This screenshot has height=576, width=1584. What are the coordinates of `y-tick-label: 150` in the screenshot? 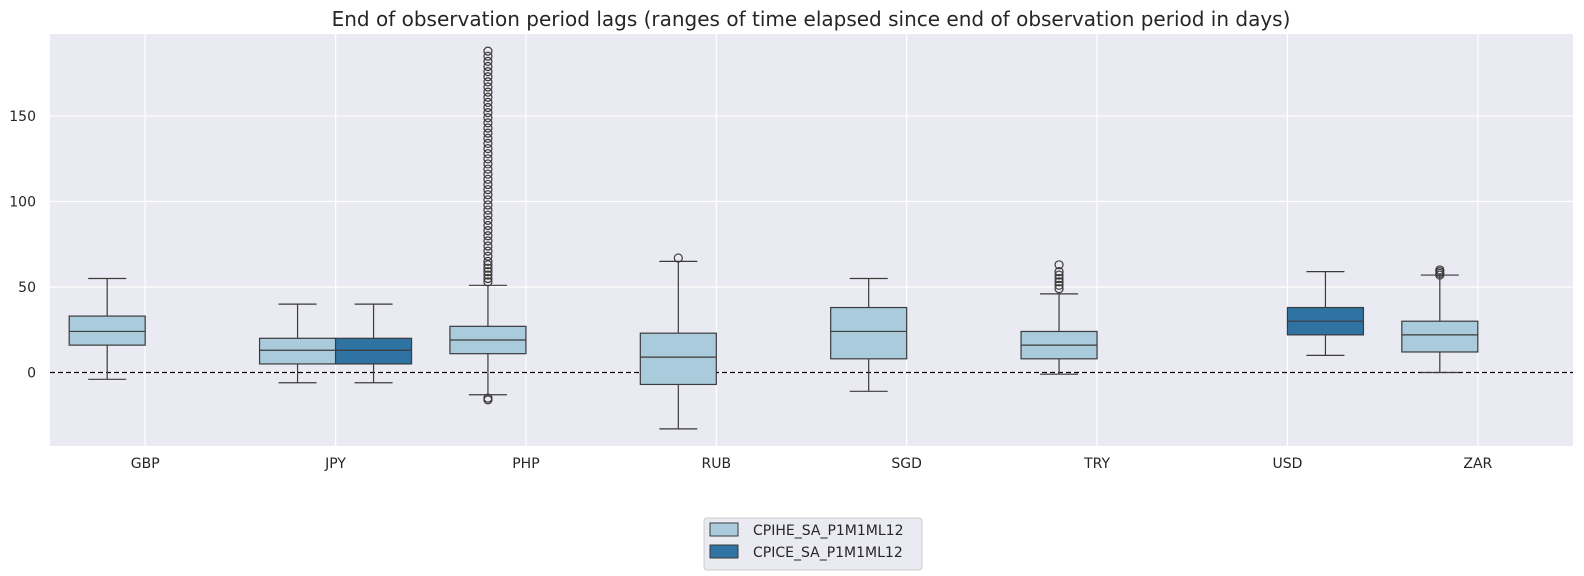 It's located at (22, 117).